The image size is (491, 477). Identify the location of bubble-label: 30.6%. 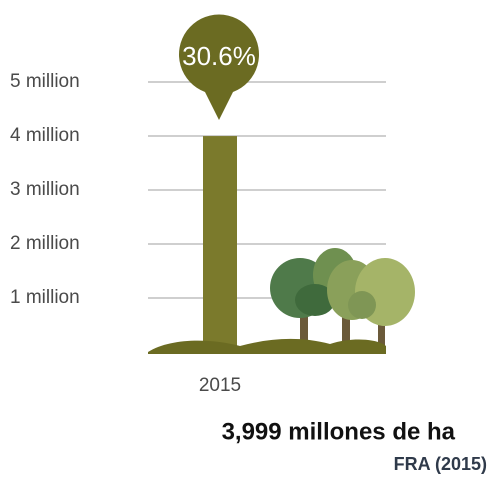
(219, 56).